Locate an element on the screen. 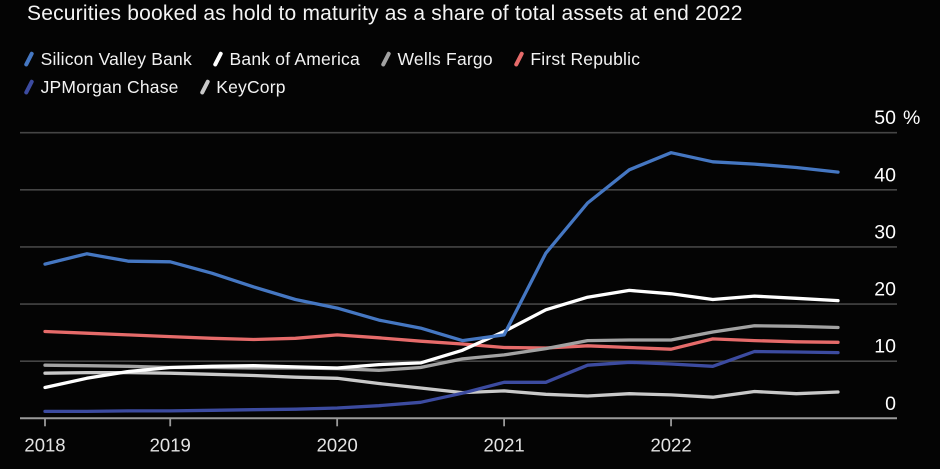 The height and width of the screenshot is (469, 940). legend-item-jpmorgan-chase: JPMorgan Chase is located at coordinates (101, 87).